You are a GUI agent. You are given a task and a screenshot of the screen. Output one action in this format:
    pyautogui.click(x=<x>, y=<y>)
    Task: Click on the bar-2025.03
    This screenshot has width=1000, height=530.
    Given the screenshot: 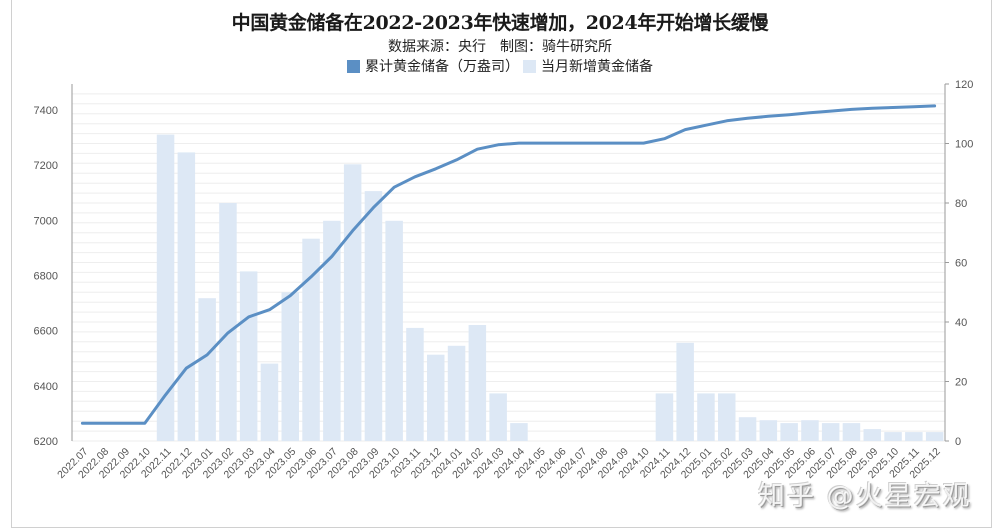 What is the action you would take?
    pyautogui.click(x=747, y=429)
    